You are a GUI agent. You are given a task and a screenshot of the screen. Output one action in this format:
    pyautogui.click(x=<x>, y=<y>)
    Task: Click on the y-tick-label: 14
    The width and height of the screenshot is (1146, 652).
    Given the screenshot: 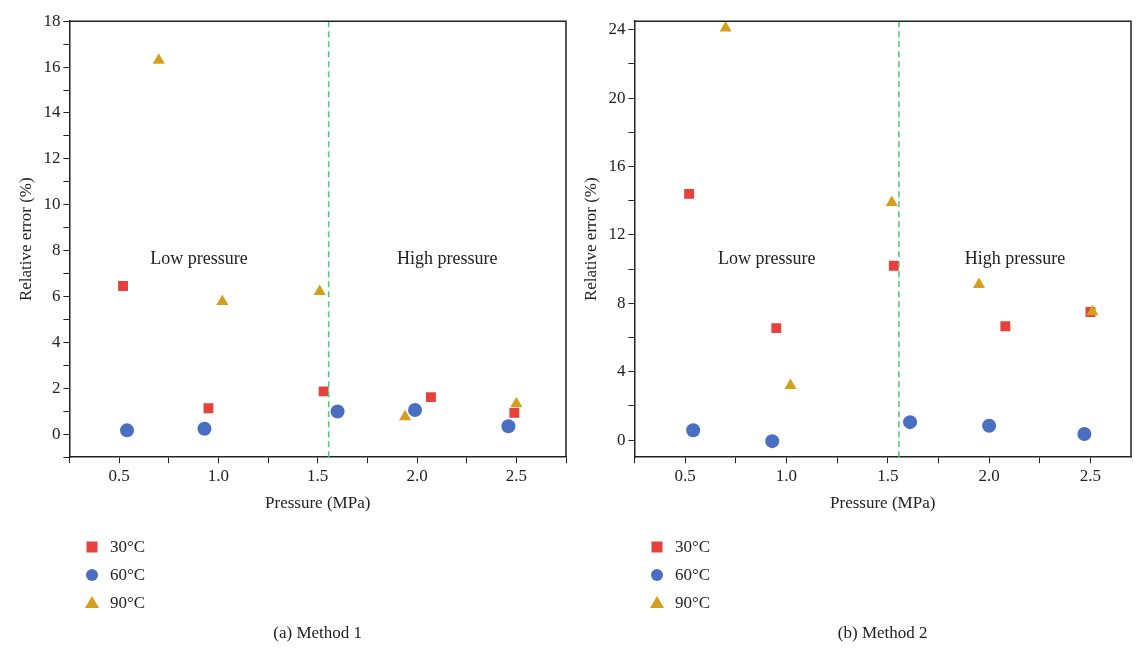 What is the action you would take?
    pyautogui.click(x=52, y=112)
    